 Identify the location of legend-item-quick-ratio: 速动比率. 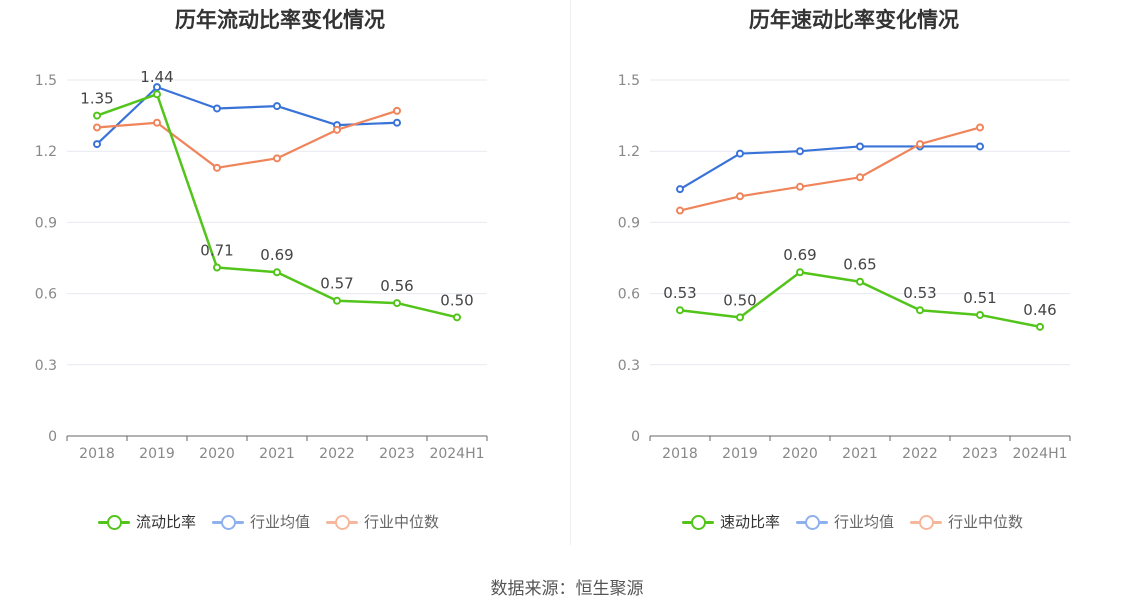
(731, 521).